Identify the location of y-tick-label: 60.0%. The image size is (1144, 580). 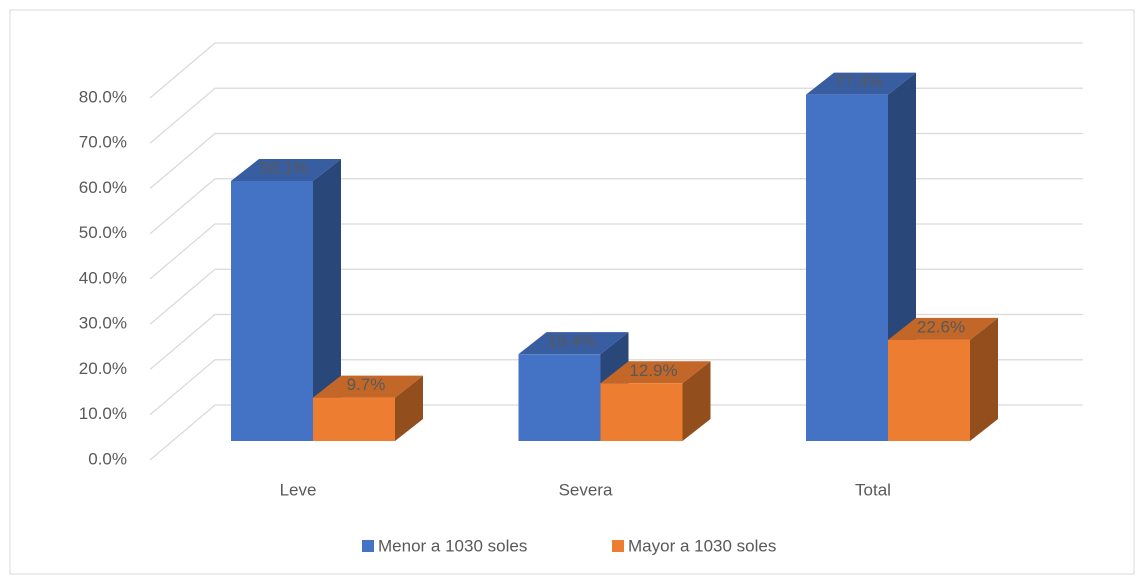
(103, 187).